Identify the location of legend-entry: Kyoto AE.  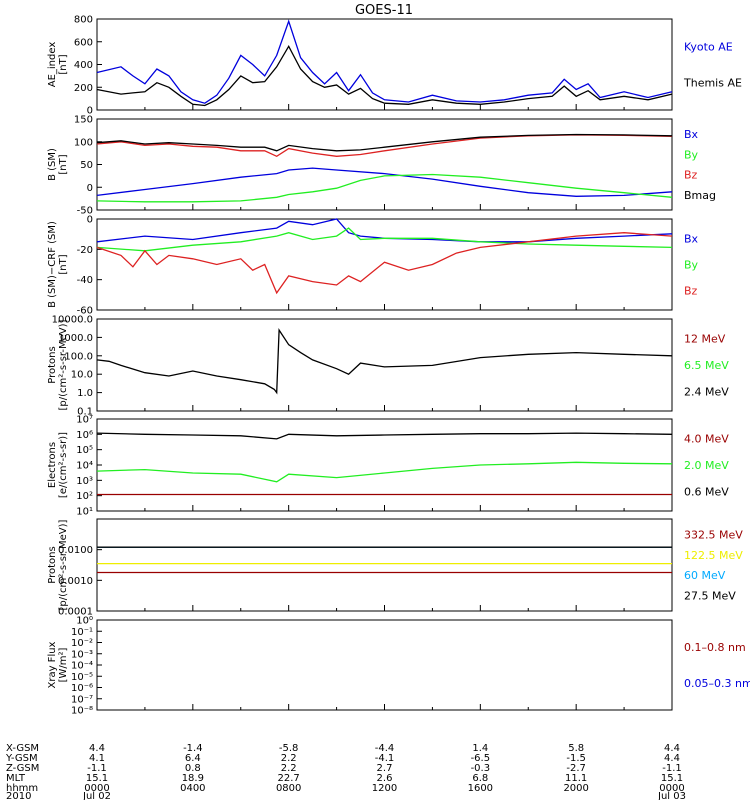
(708, 46).